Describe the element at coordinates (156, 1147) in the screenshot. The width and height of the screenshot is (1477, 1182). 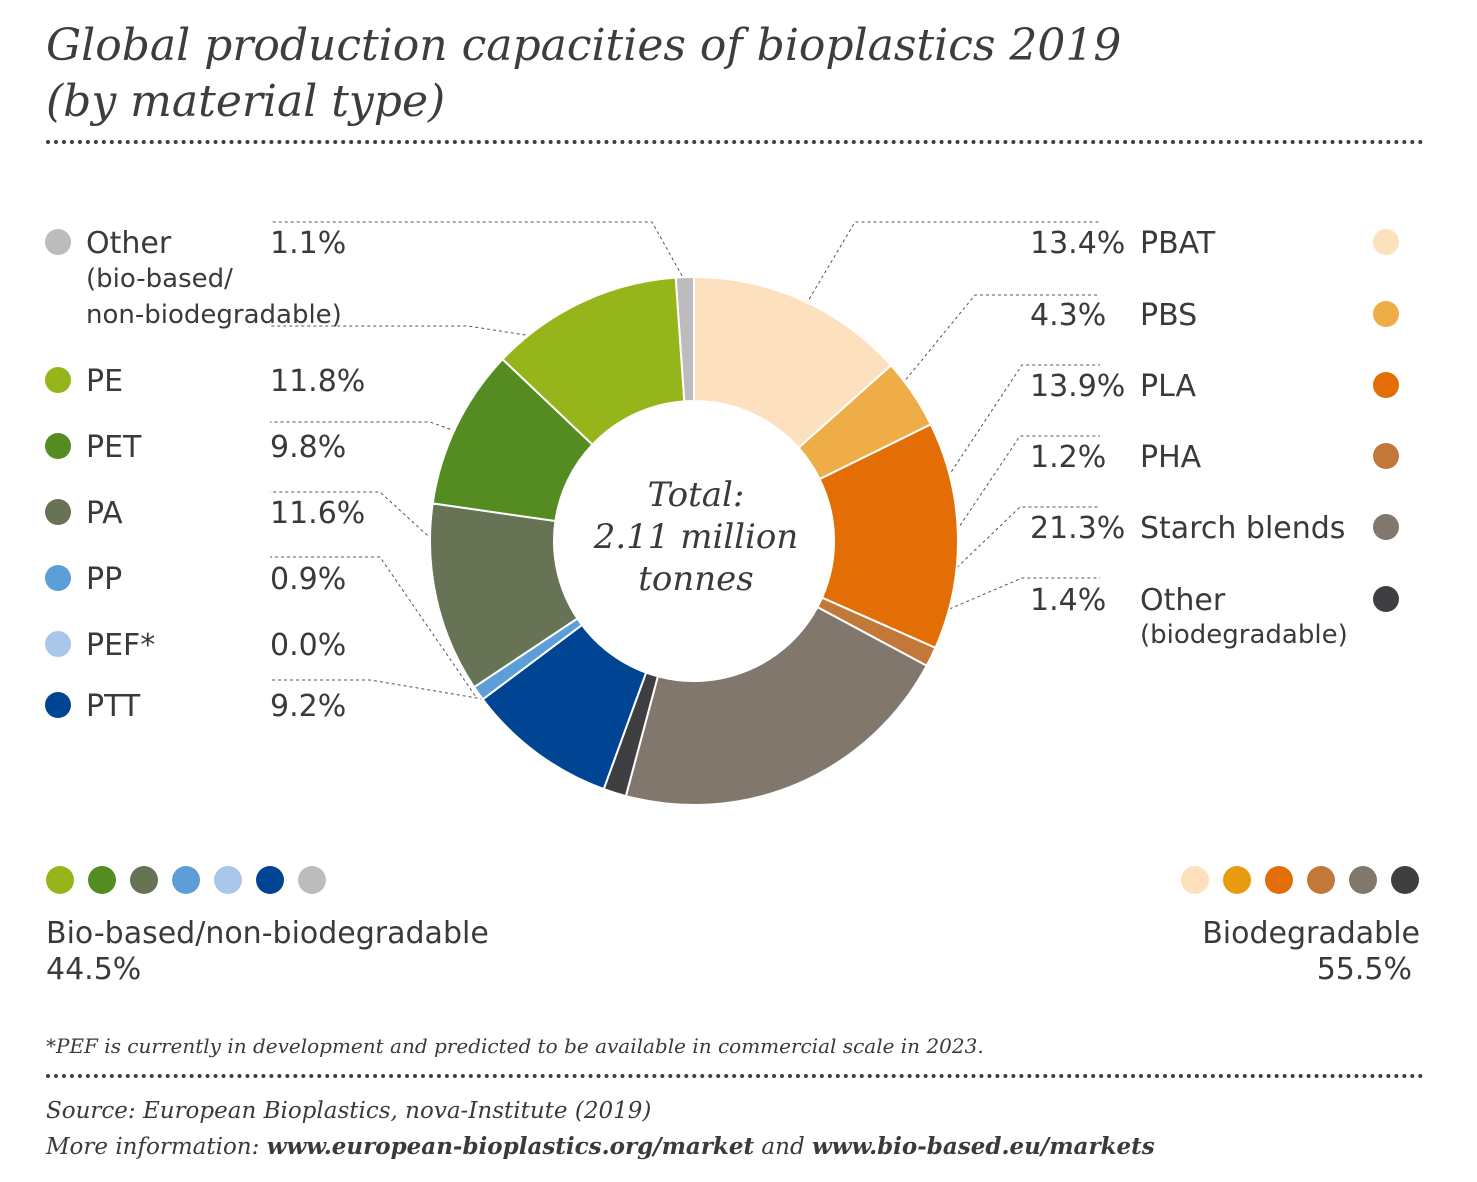
I see `more-info-prefix: More information:` at that location.